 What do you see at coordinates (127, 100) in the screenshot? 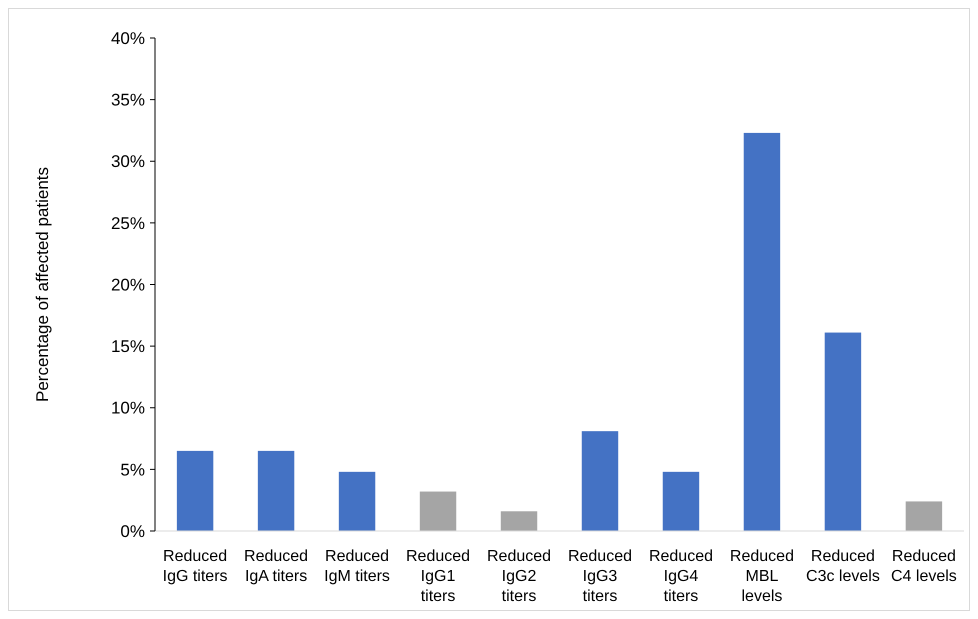
I see `y-tick-label: 35%` at bounding box center [127, 100].